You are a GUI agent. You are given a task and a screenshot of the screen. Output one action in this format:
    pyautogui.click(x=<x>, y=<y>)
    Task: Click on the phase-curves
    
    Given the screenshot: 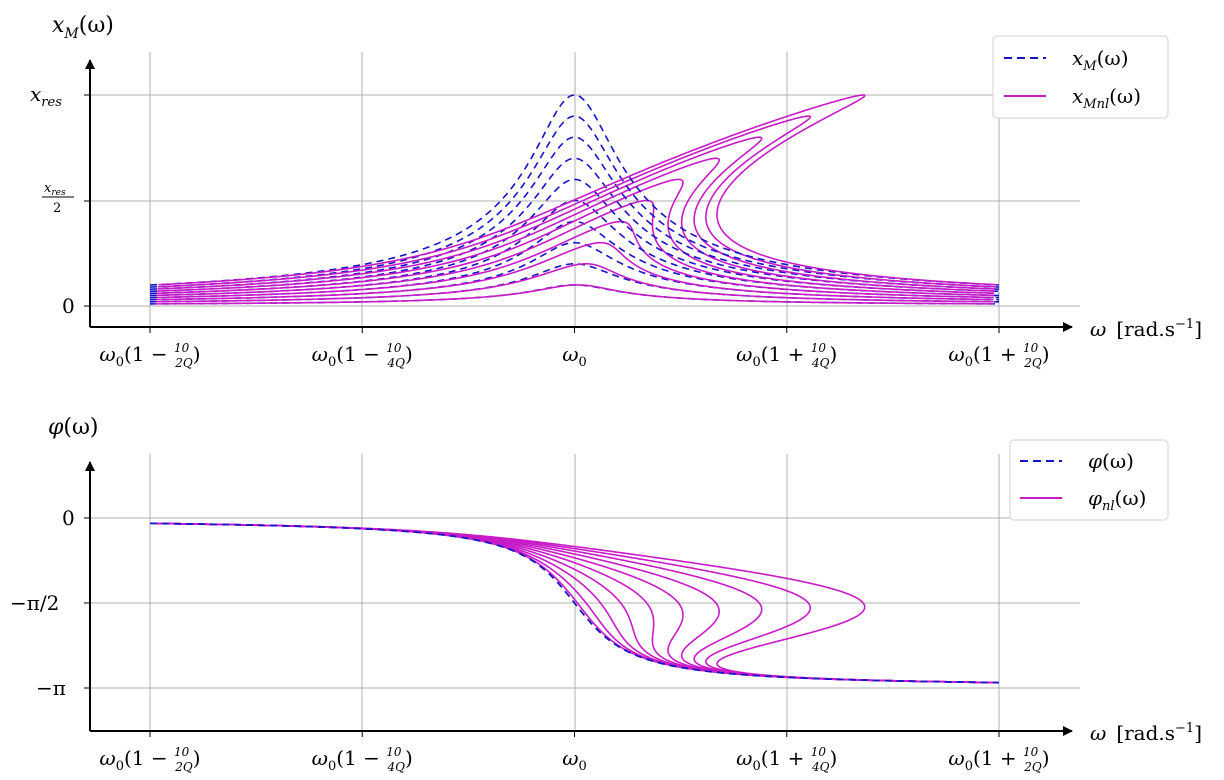 What is the action you would take?
    pyautogui.click(x=574, y=603)
    